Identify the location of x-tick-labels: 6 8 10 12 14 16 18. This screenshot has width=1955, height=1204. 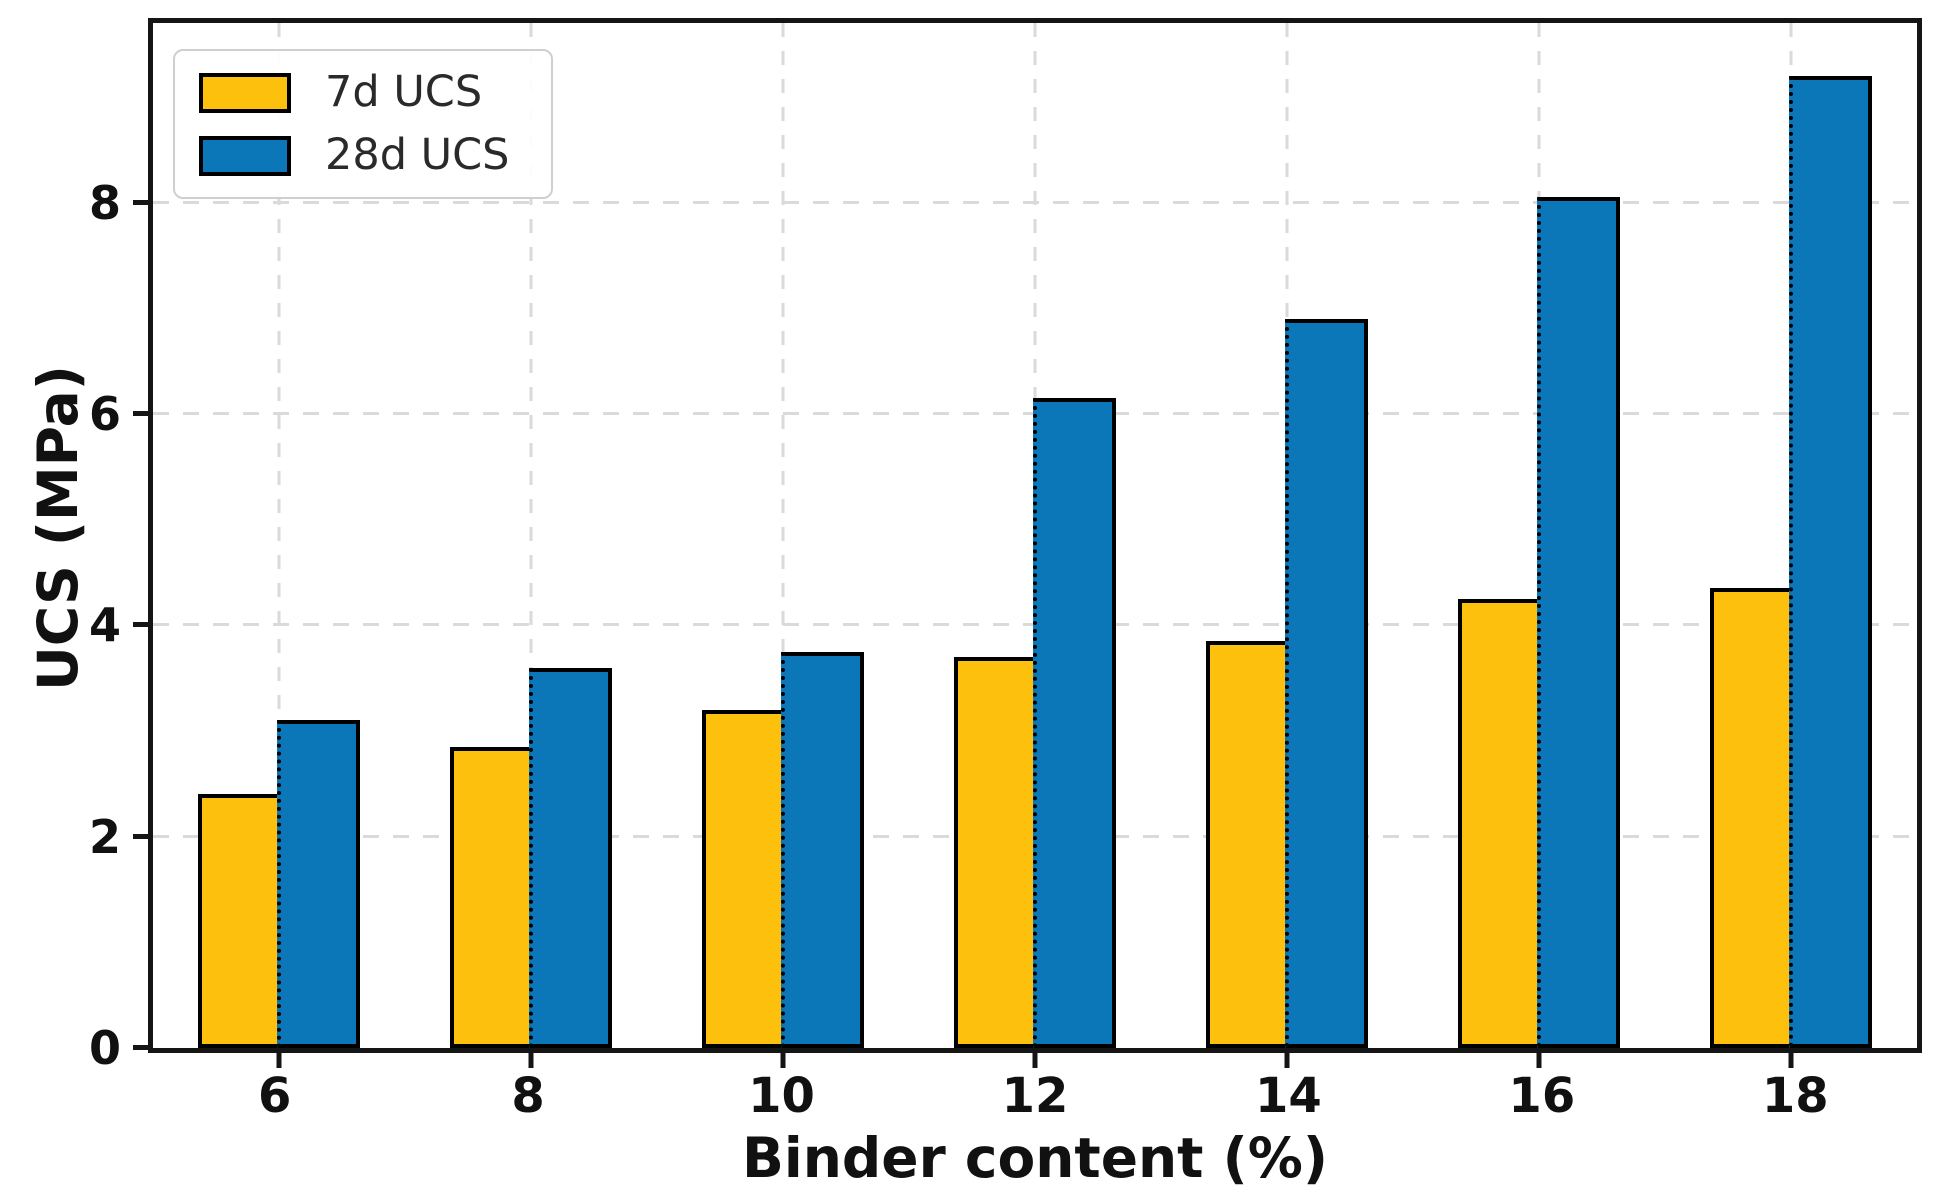
(1035, 1096).